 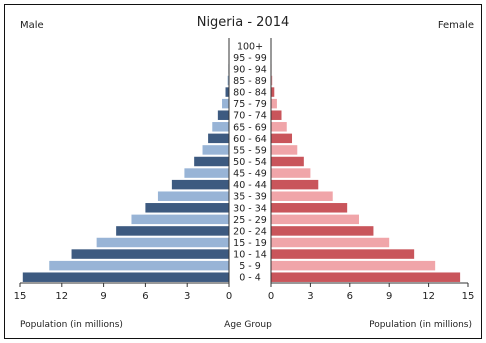 What do you see at coordinates (250, 116) in the screenshot?
I see `age-group-label: 70 - 74` at bounding box center [250, 116].